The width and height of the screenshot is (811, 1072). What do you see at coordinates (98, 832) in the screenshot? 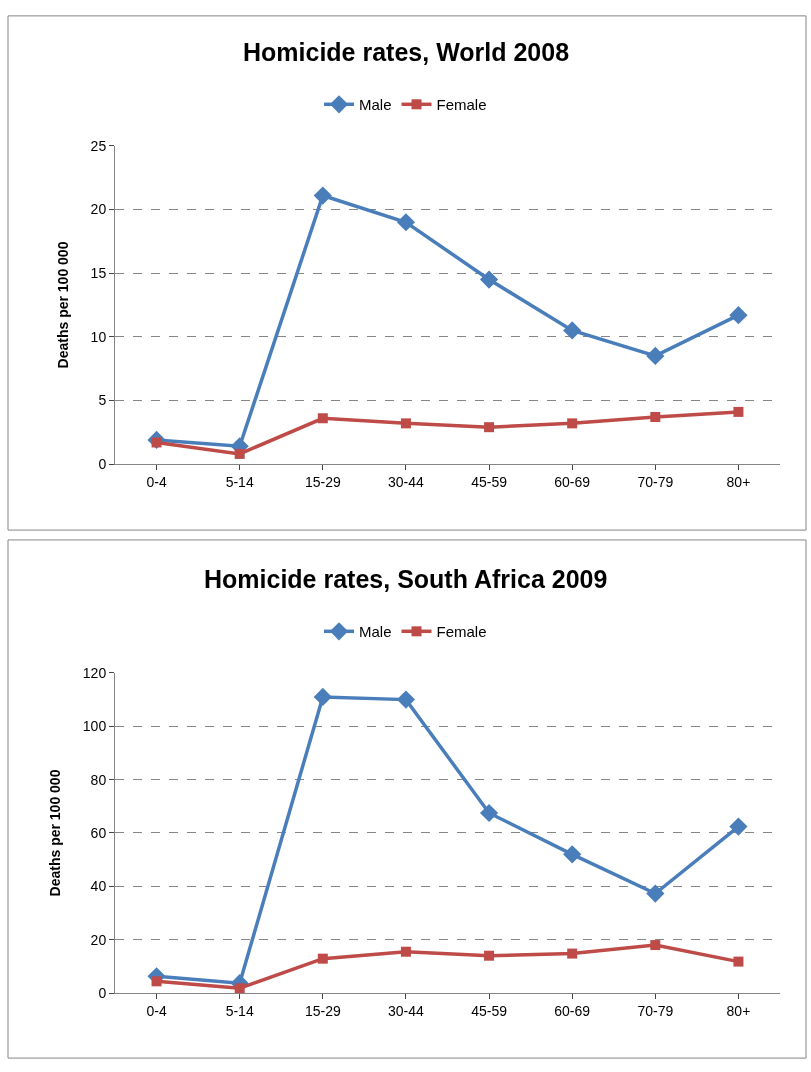
I see `y-tick-label: 60` at bounding box center [98, 832].